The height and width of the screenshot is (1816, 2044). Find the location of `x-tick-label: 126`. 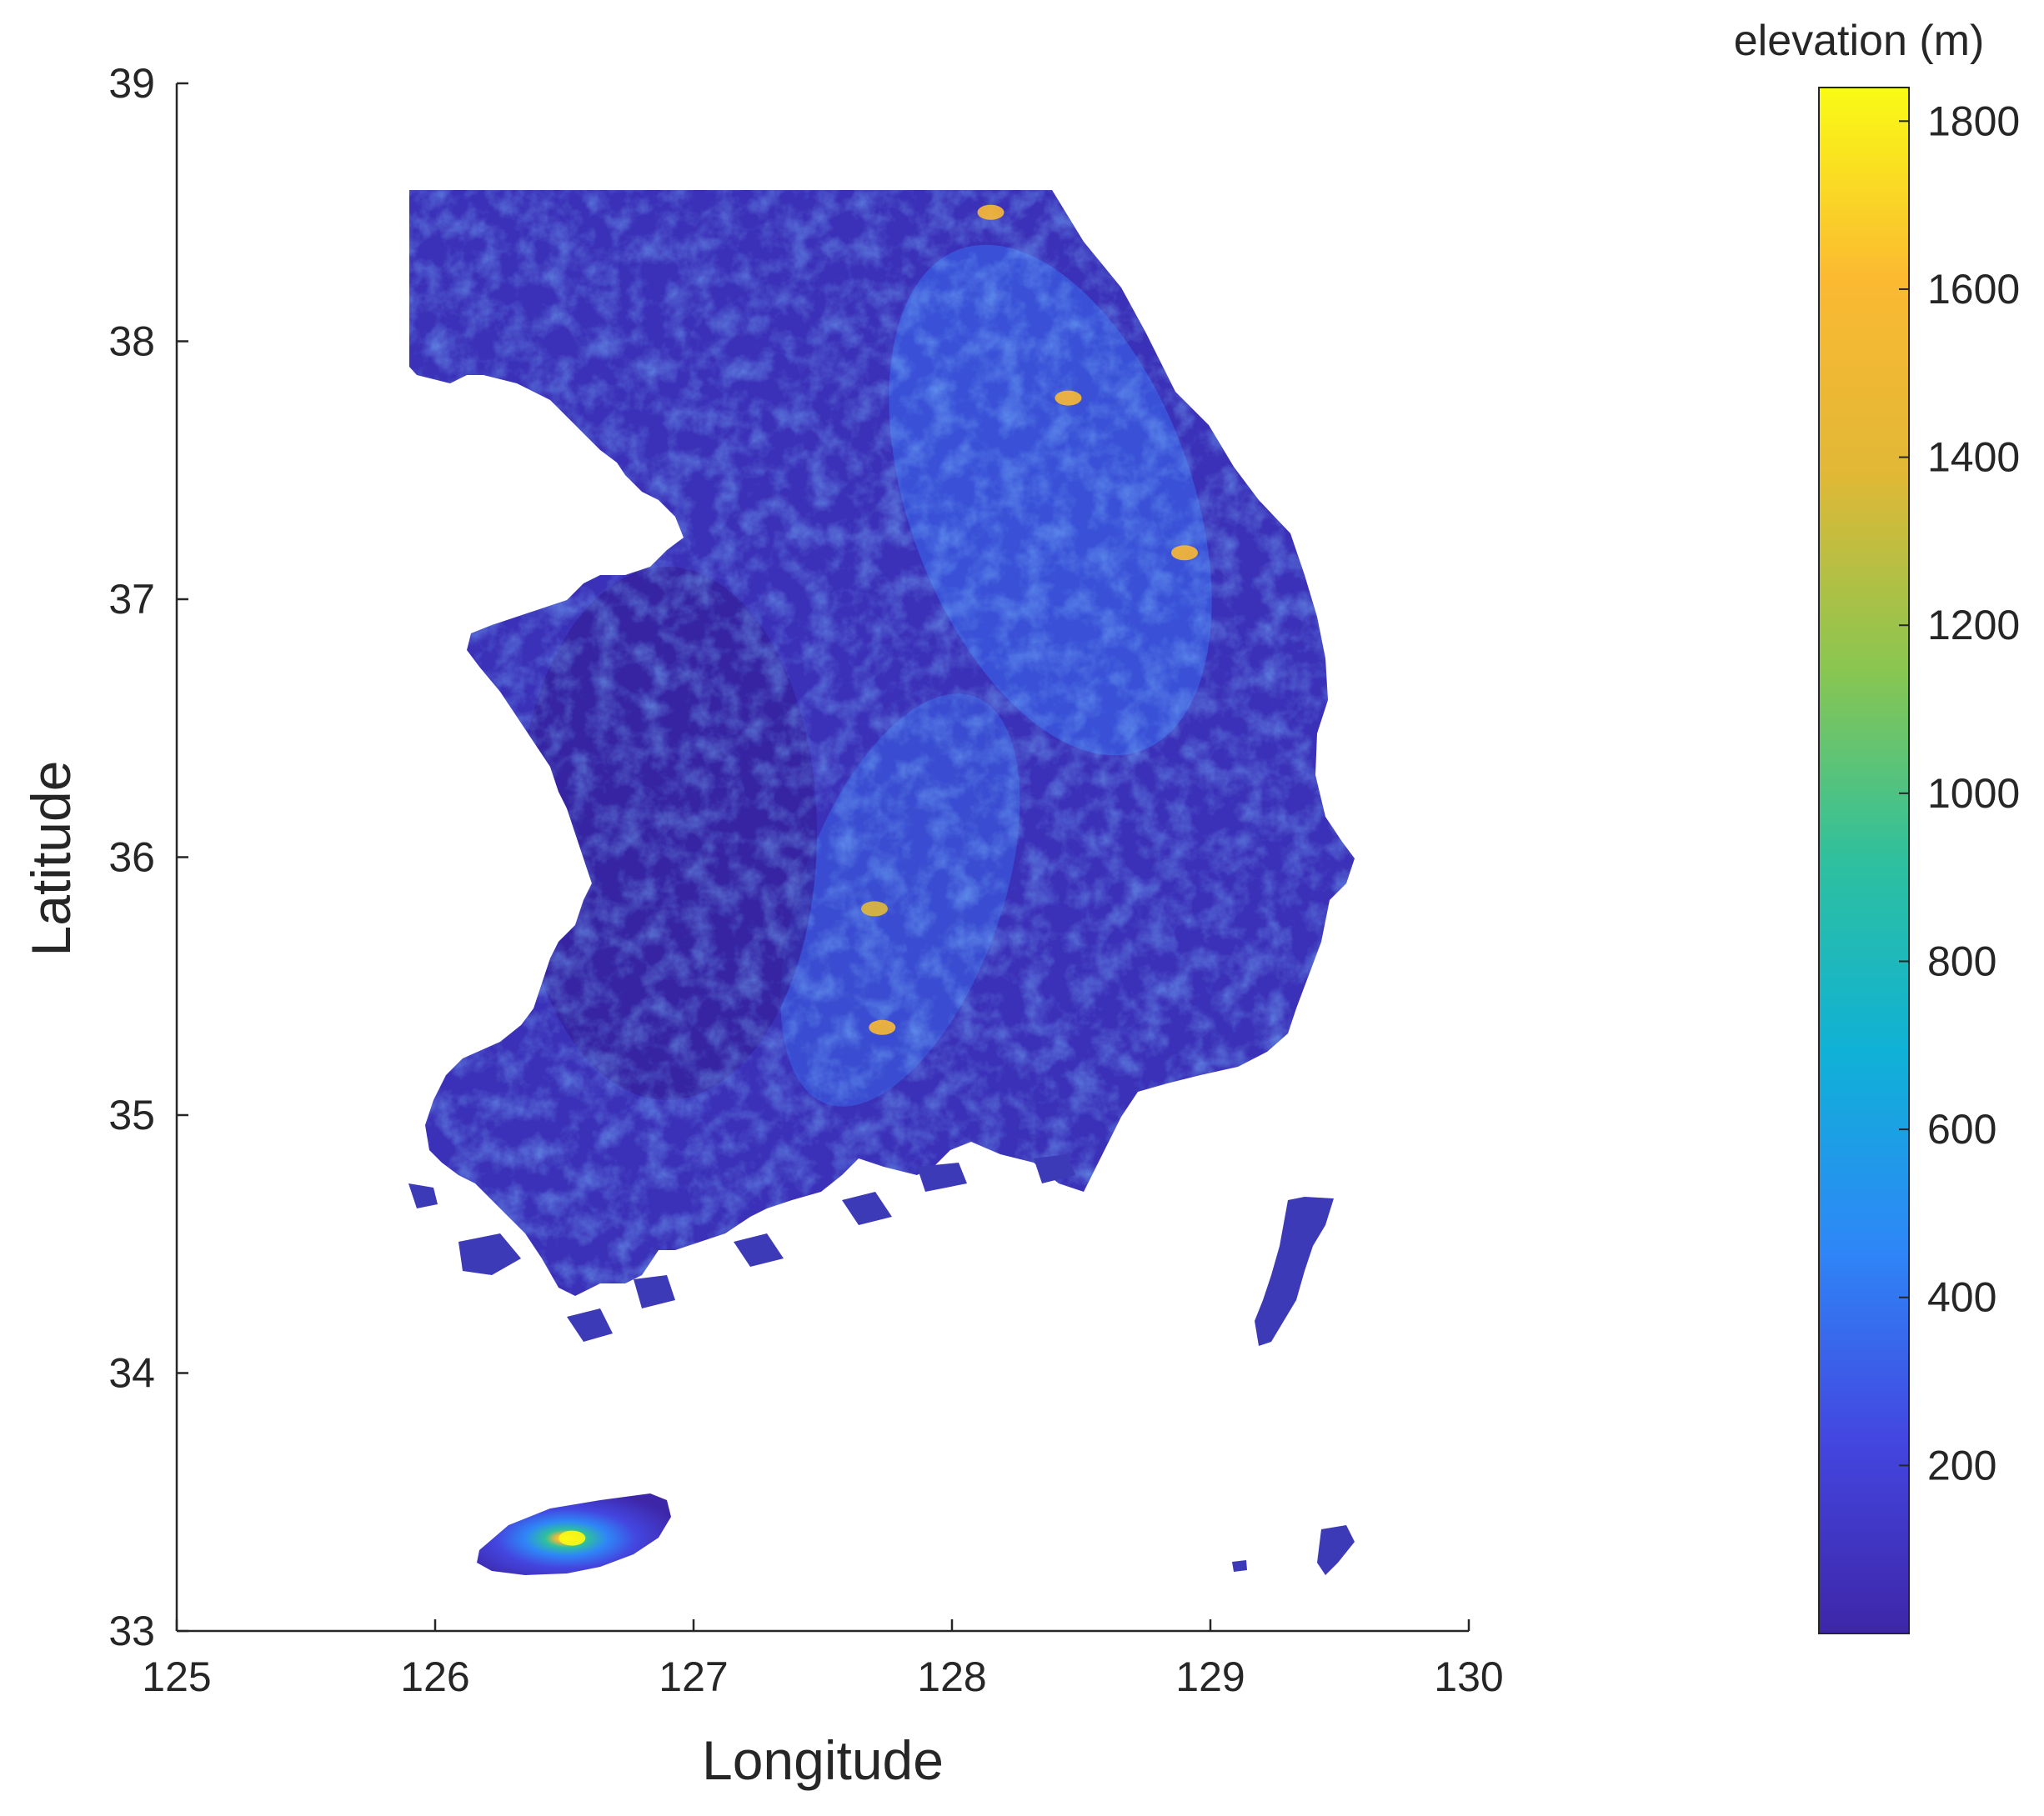

x-tick-label: 126 is located at coordinates (435, 1676).